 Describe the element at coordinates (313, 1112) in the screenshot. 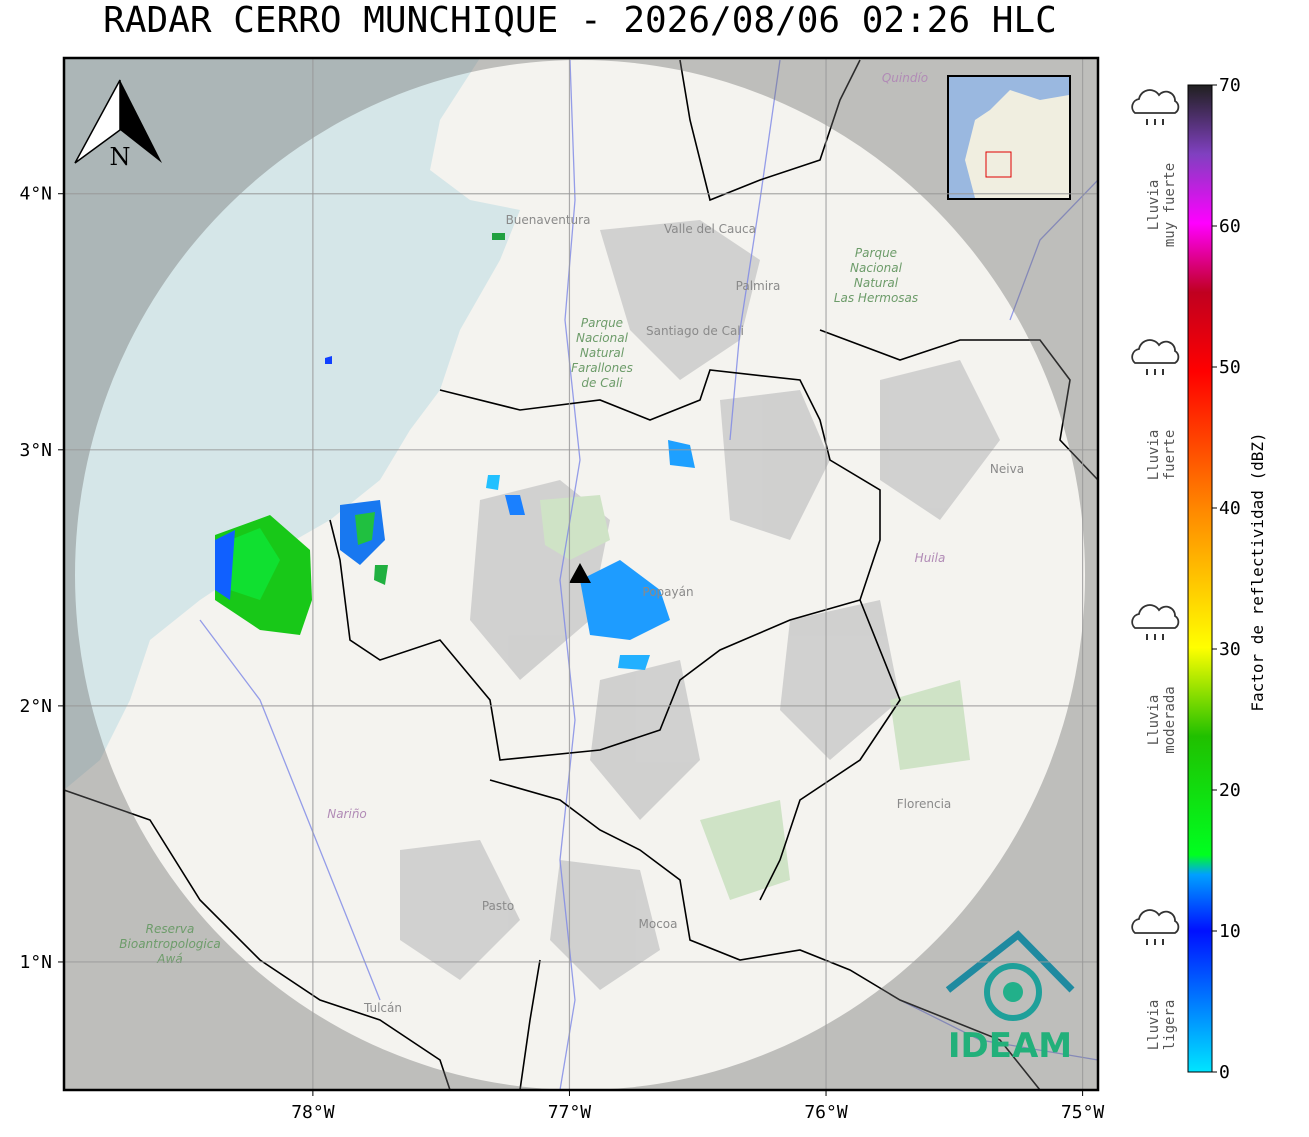

I see `lon-tick-label: 78°W` at that location.